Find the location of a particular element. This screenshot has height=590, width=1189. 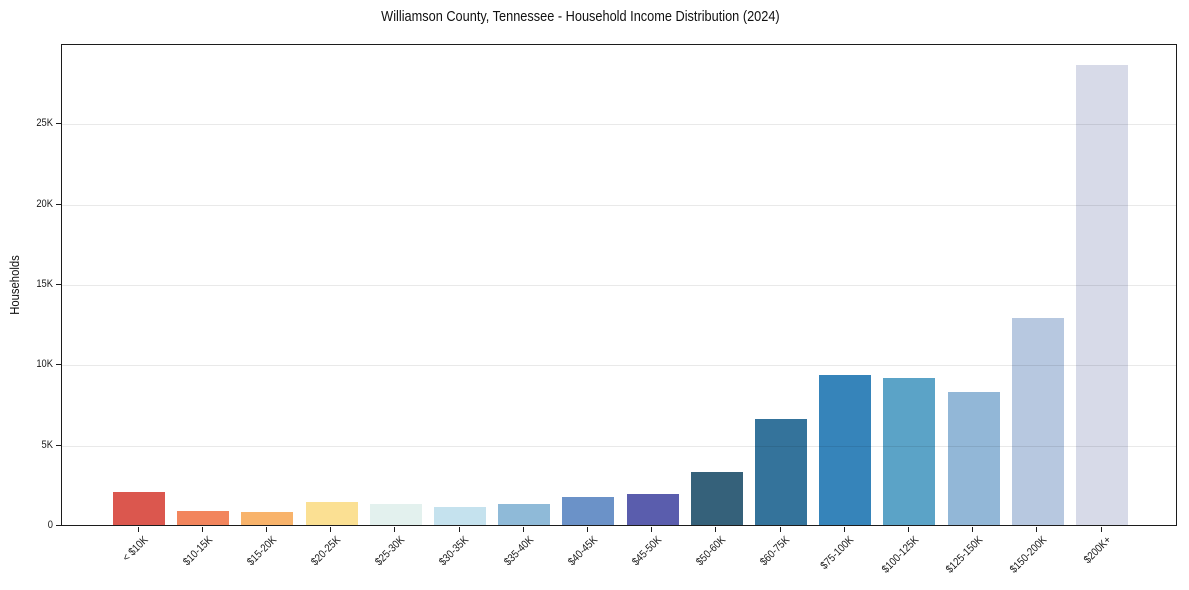

x-tick-label: $60-75K is located at coordinates (775, 551).